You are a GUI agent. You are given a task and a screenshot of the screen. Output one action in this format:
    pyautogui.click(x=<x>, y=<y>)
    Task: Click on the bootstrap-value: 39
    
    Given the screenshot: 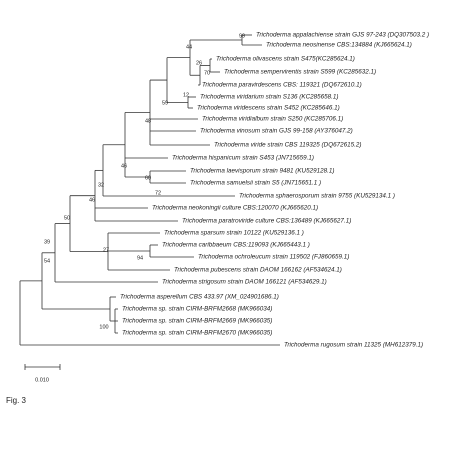 What is the action you would take?
    pyautogui.click(x=47, y=242)
    